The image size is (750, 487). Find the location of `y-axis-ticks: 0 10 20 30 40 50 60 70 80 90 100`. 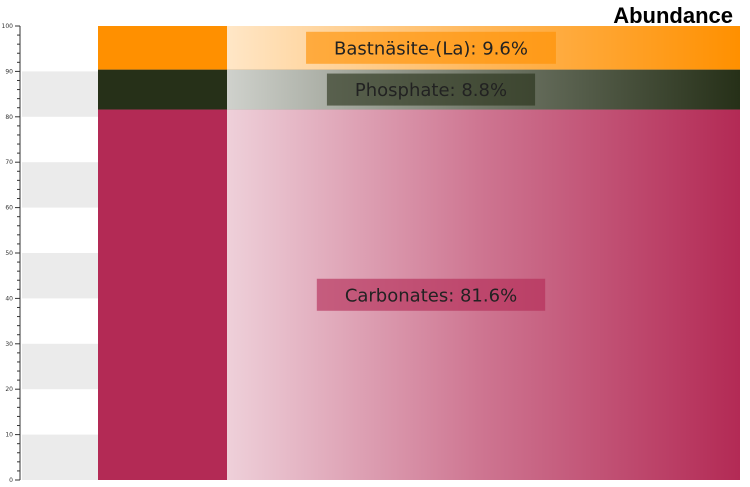

y-axis-ticks: 0 10 20 30 40 50 60 70 80 90 100 is located at coordinates (11, 253).